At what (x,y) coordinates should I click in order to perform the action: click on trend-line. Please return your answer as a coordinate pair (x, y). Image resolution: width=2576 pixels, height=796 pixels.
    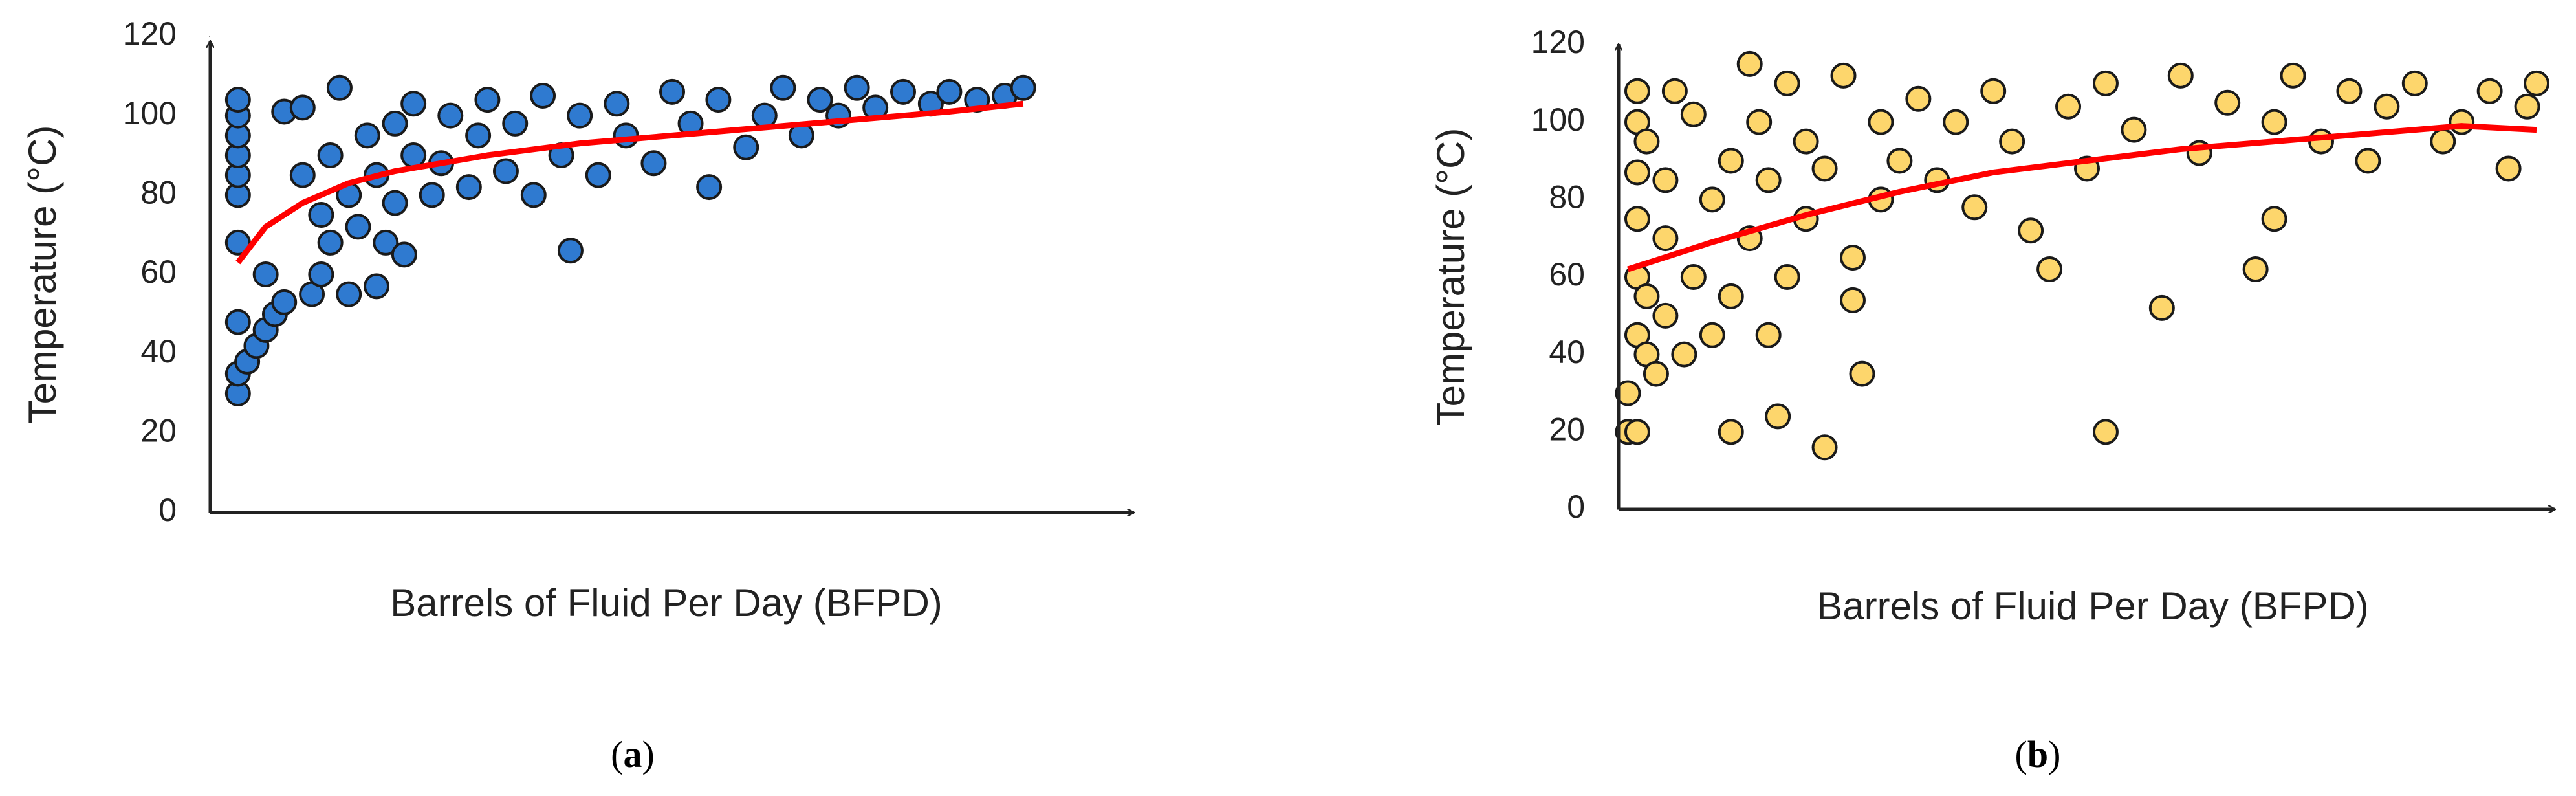
    Looking at the image, I should click on (629, 182).